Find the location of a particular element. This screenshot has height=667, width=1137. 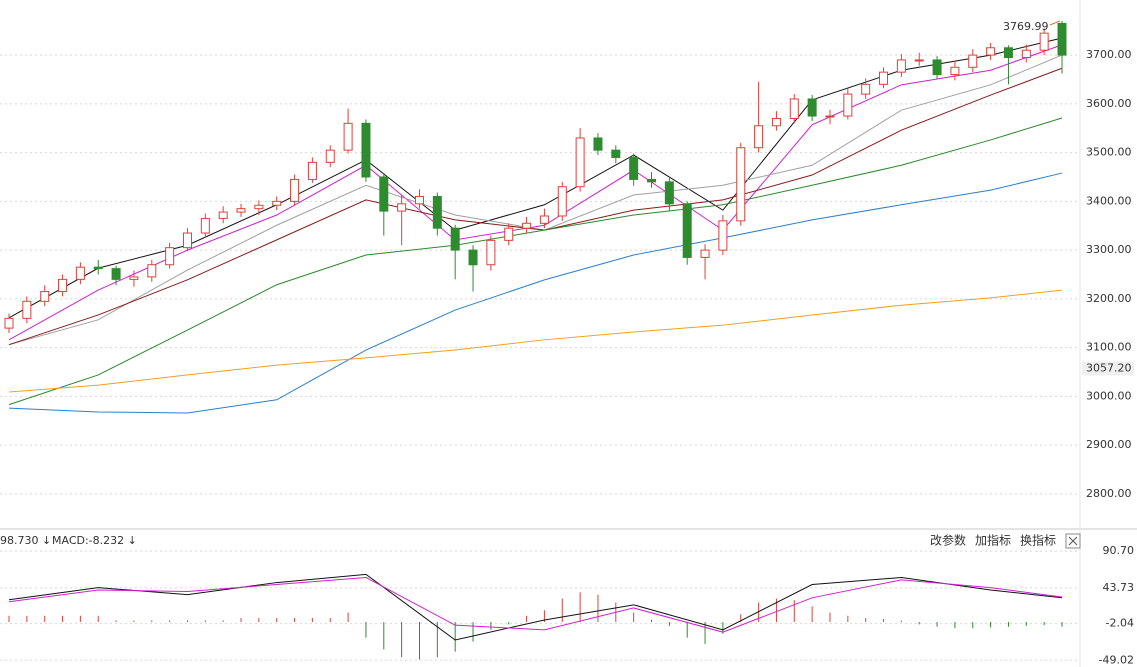

macd-header: MACD:-8.232 ↓ is located at coordinates (94, 540).